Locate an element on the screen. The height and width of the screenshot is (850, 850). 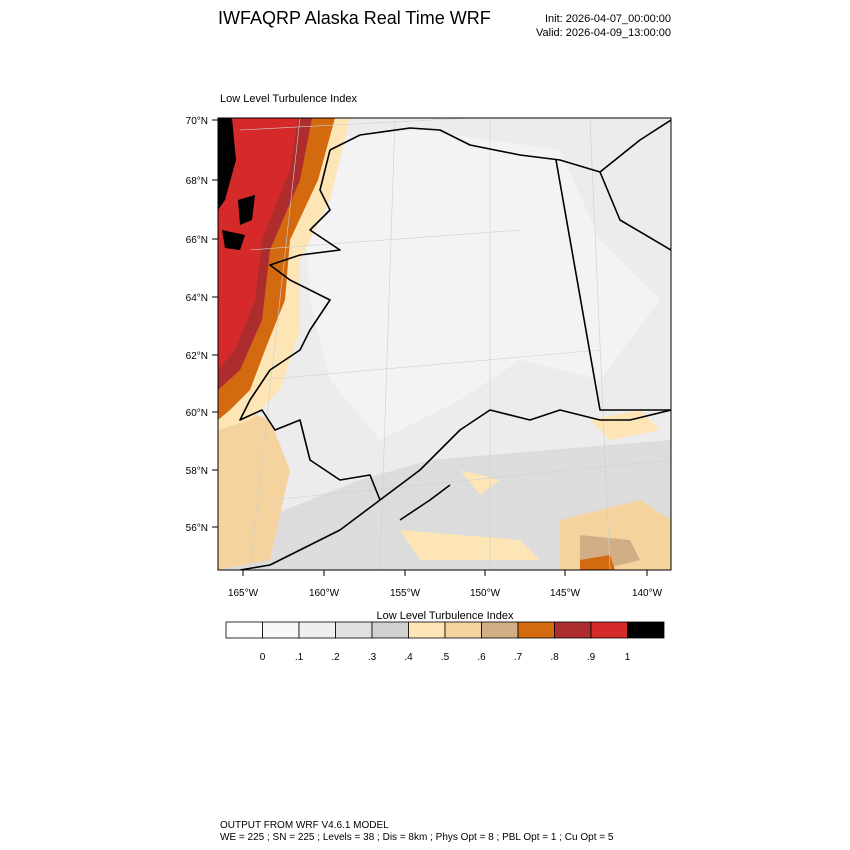
colorbar-label: .9 is located at coordinates (591, 657).